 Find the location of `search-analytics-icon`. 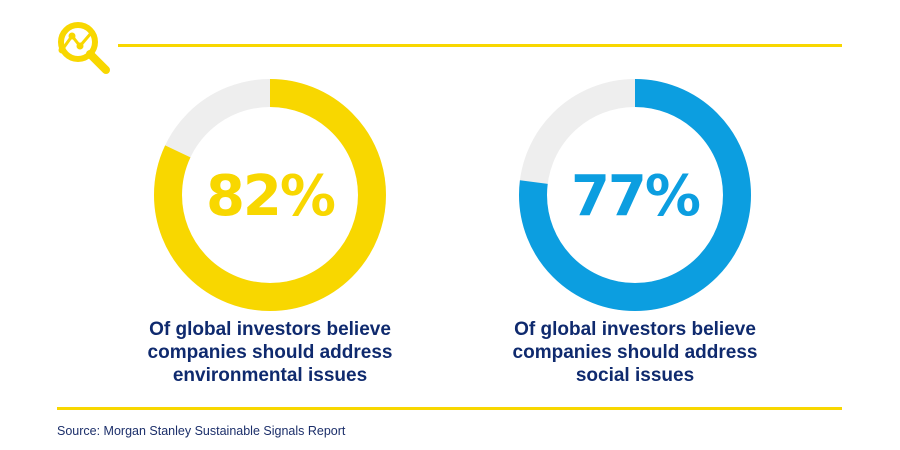

search-analytics-icon is located at coordinates (85, 47).